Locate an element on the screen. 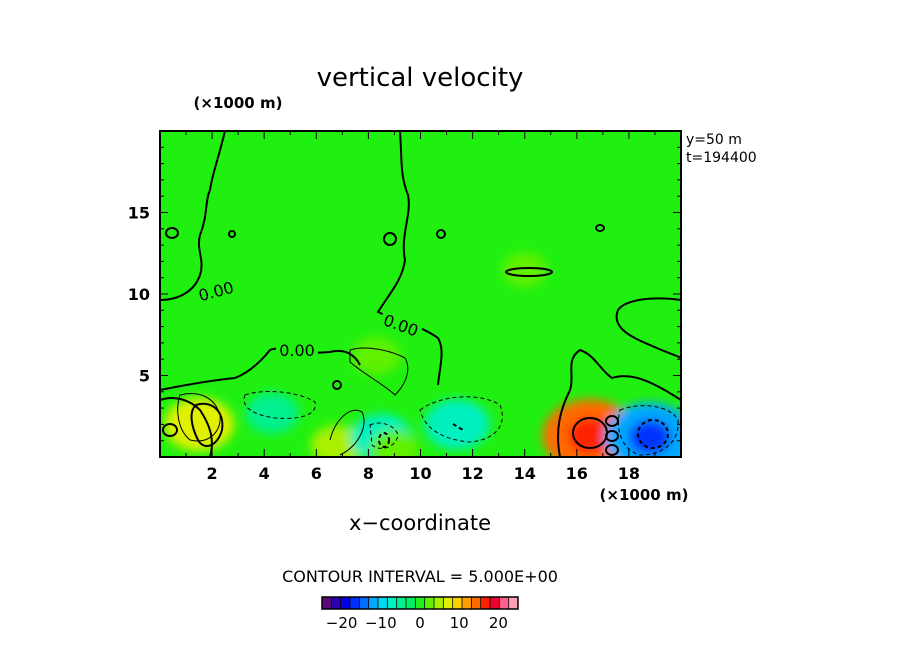  contour-interval-text: CONTOUR INTERVAL = 5.000E+00 is located at coordinates (420, 576).